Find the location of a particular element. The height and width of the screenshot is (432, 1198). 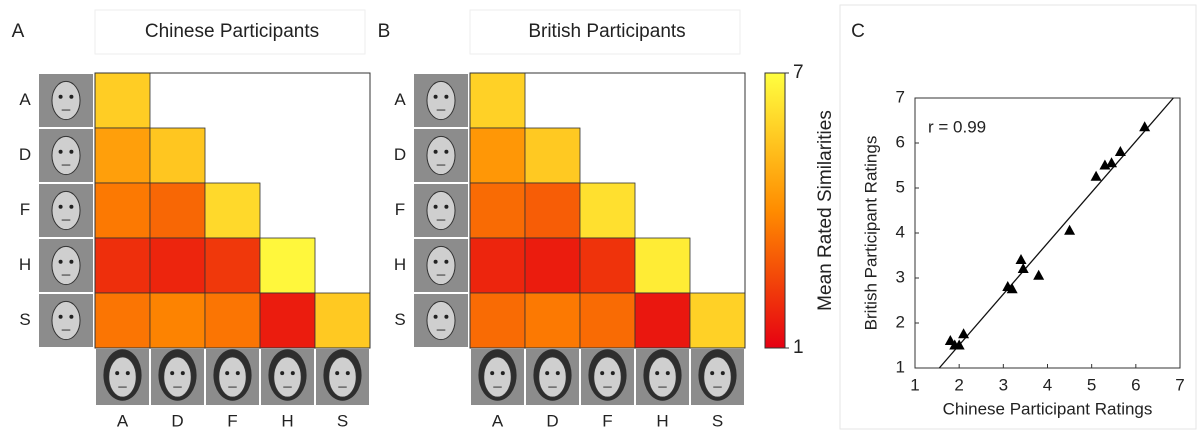

title-box is located at coordinates (605, 32).